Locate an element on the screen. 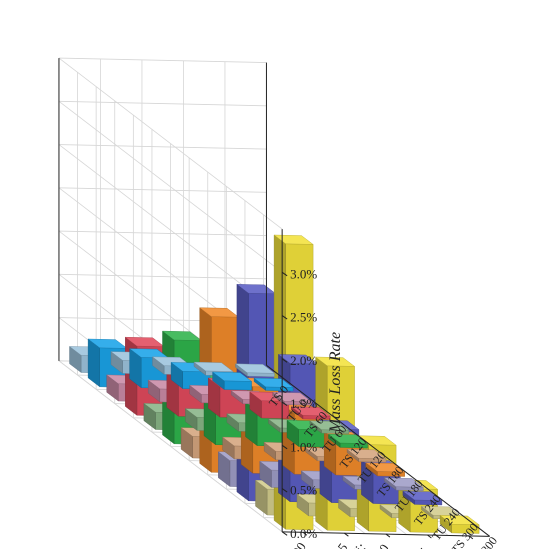 The height and width of the screenshot is (549, 550). z-tick-label: 2.0% is located at coordinates (303, 360).